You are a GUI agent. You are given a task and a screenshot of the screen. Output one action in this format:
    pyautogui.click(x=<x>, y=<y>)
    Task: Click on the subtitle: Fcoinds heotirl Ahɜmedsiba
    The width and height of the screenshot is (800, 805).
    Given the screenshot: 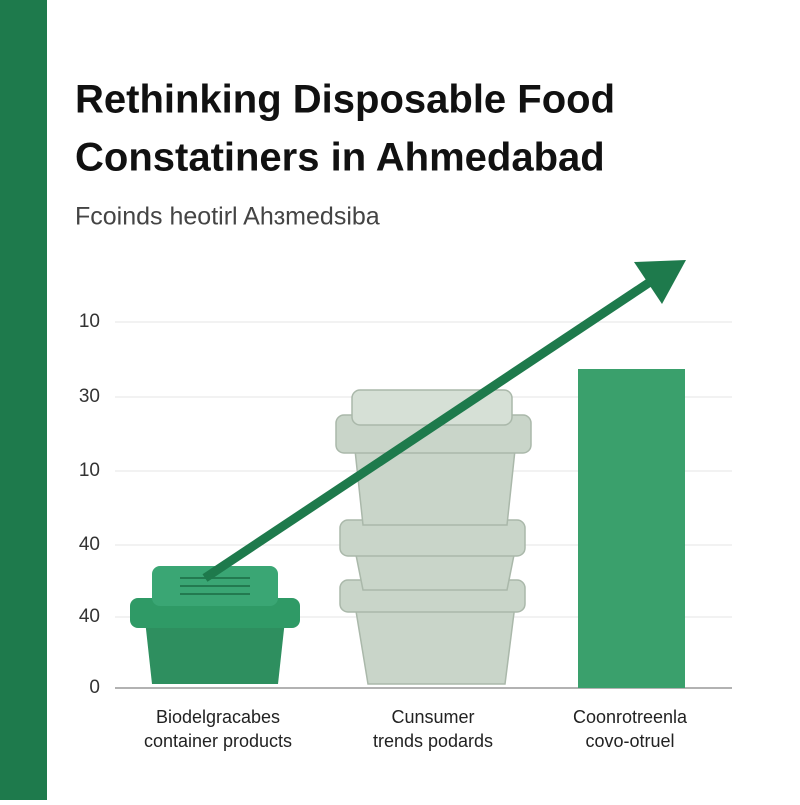 What is the action you would take?
    pyautogui.click(x=227, y=217)
    